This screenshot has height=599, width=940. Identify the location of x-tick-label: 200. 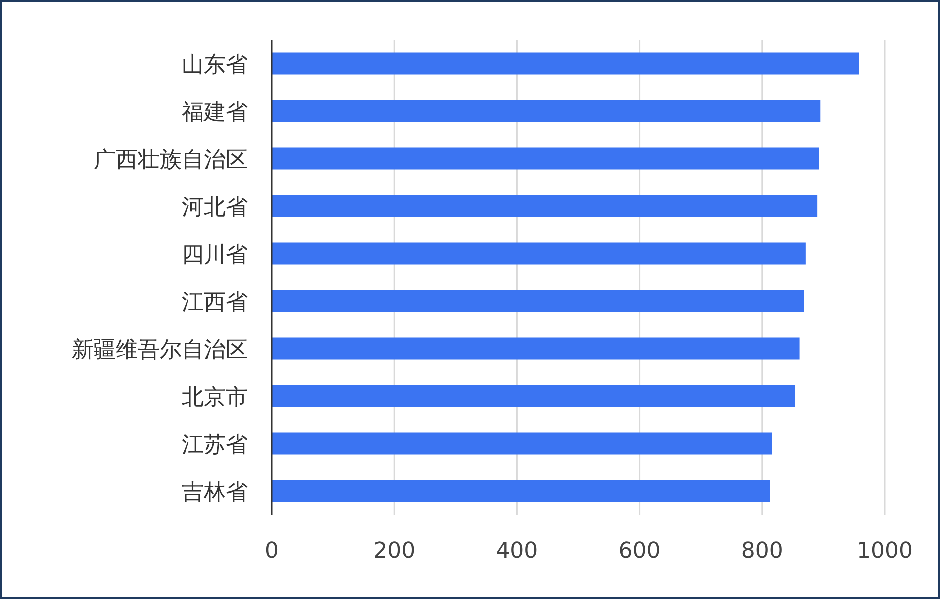
(395, 551).